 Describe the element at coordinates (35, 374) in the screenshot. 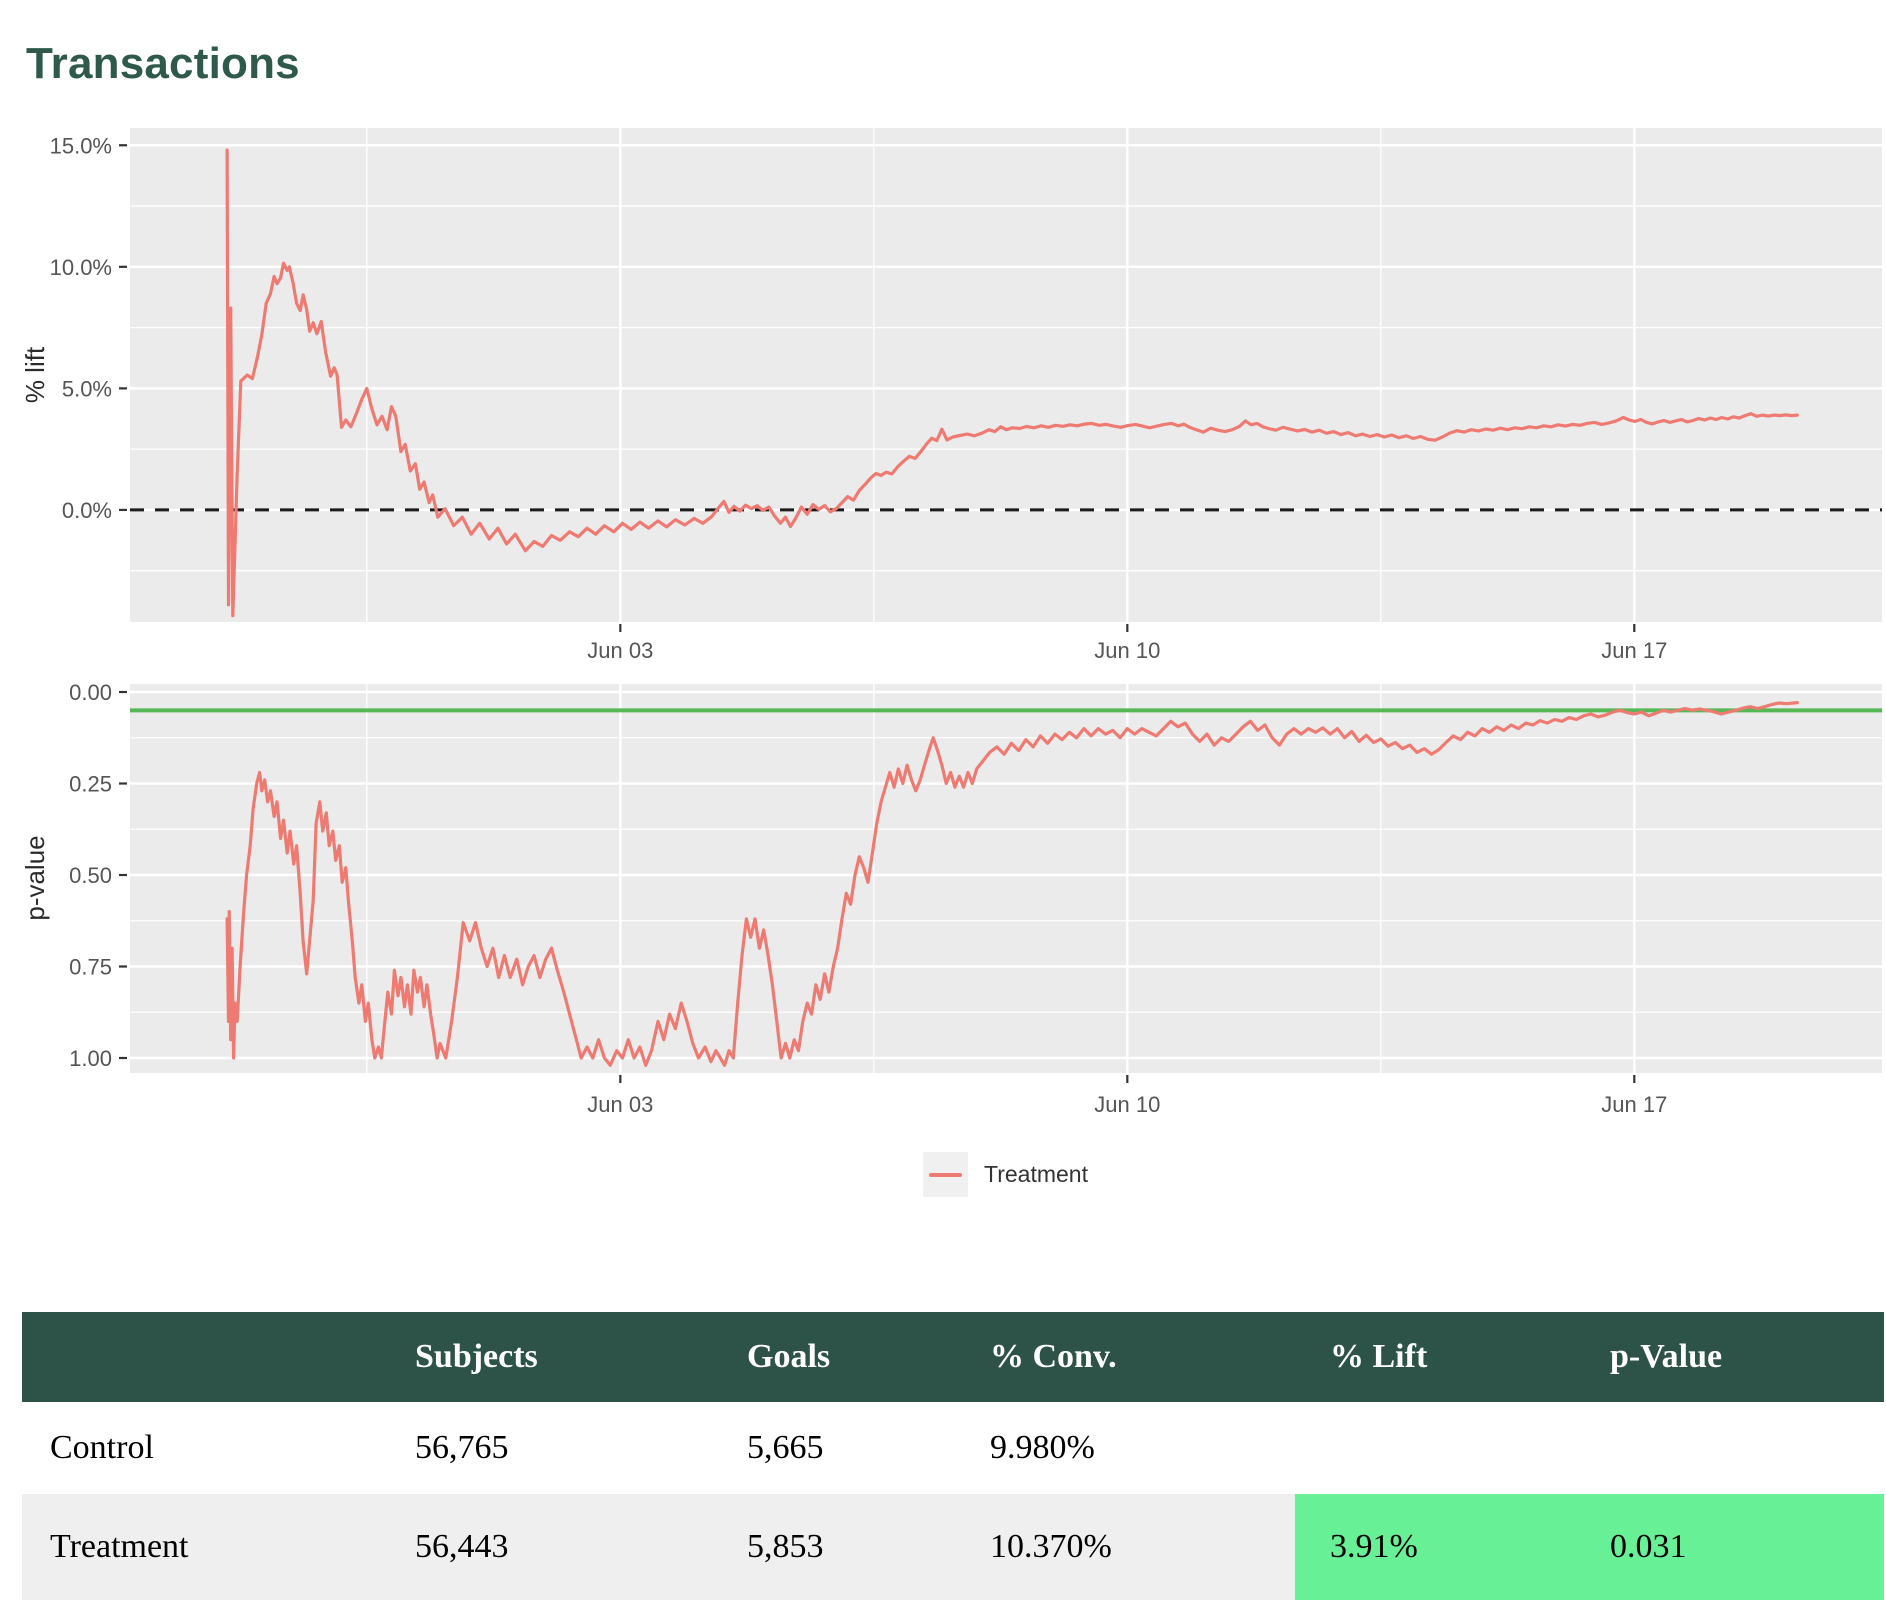

I see `y-axis-title: % lift` at that location.